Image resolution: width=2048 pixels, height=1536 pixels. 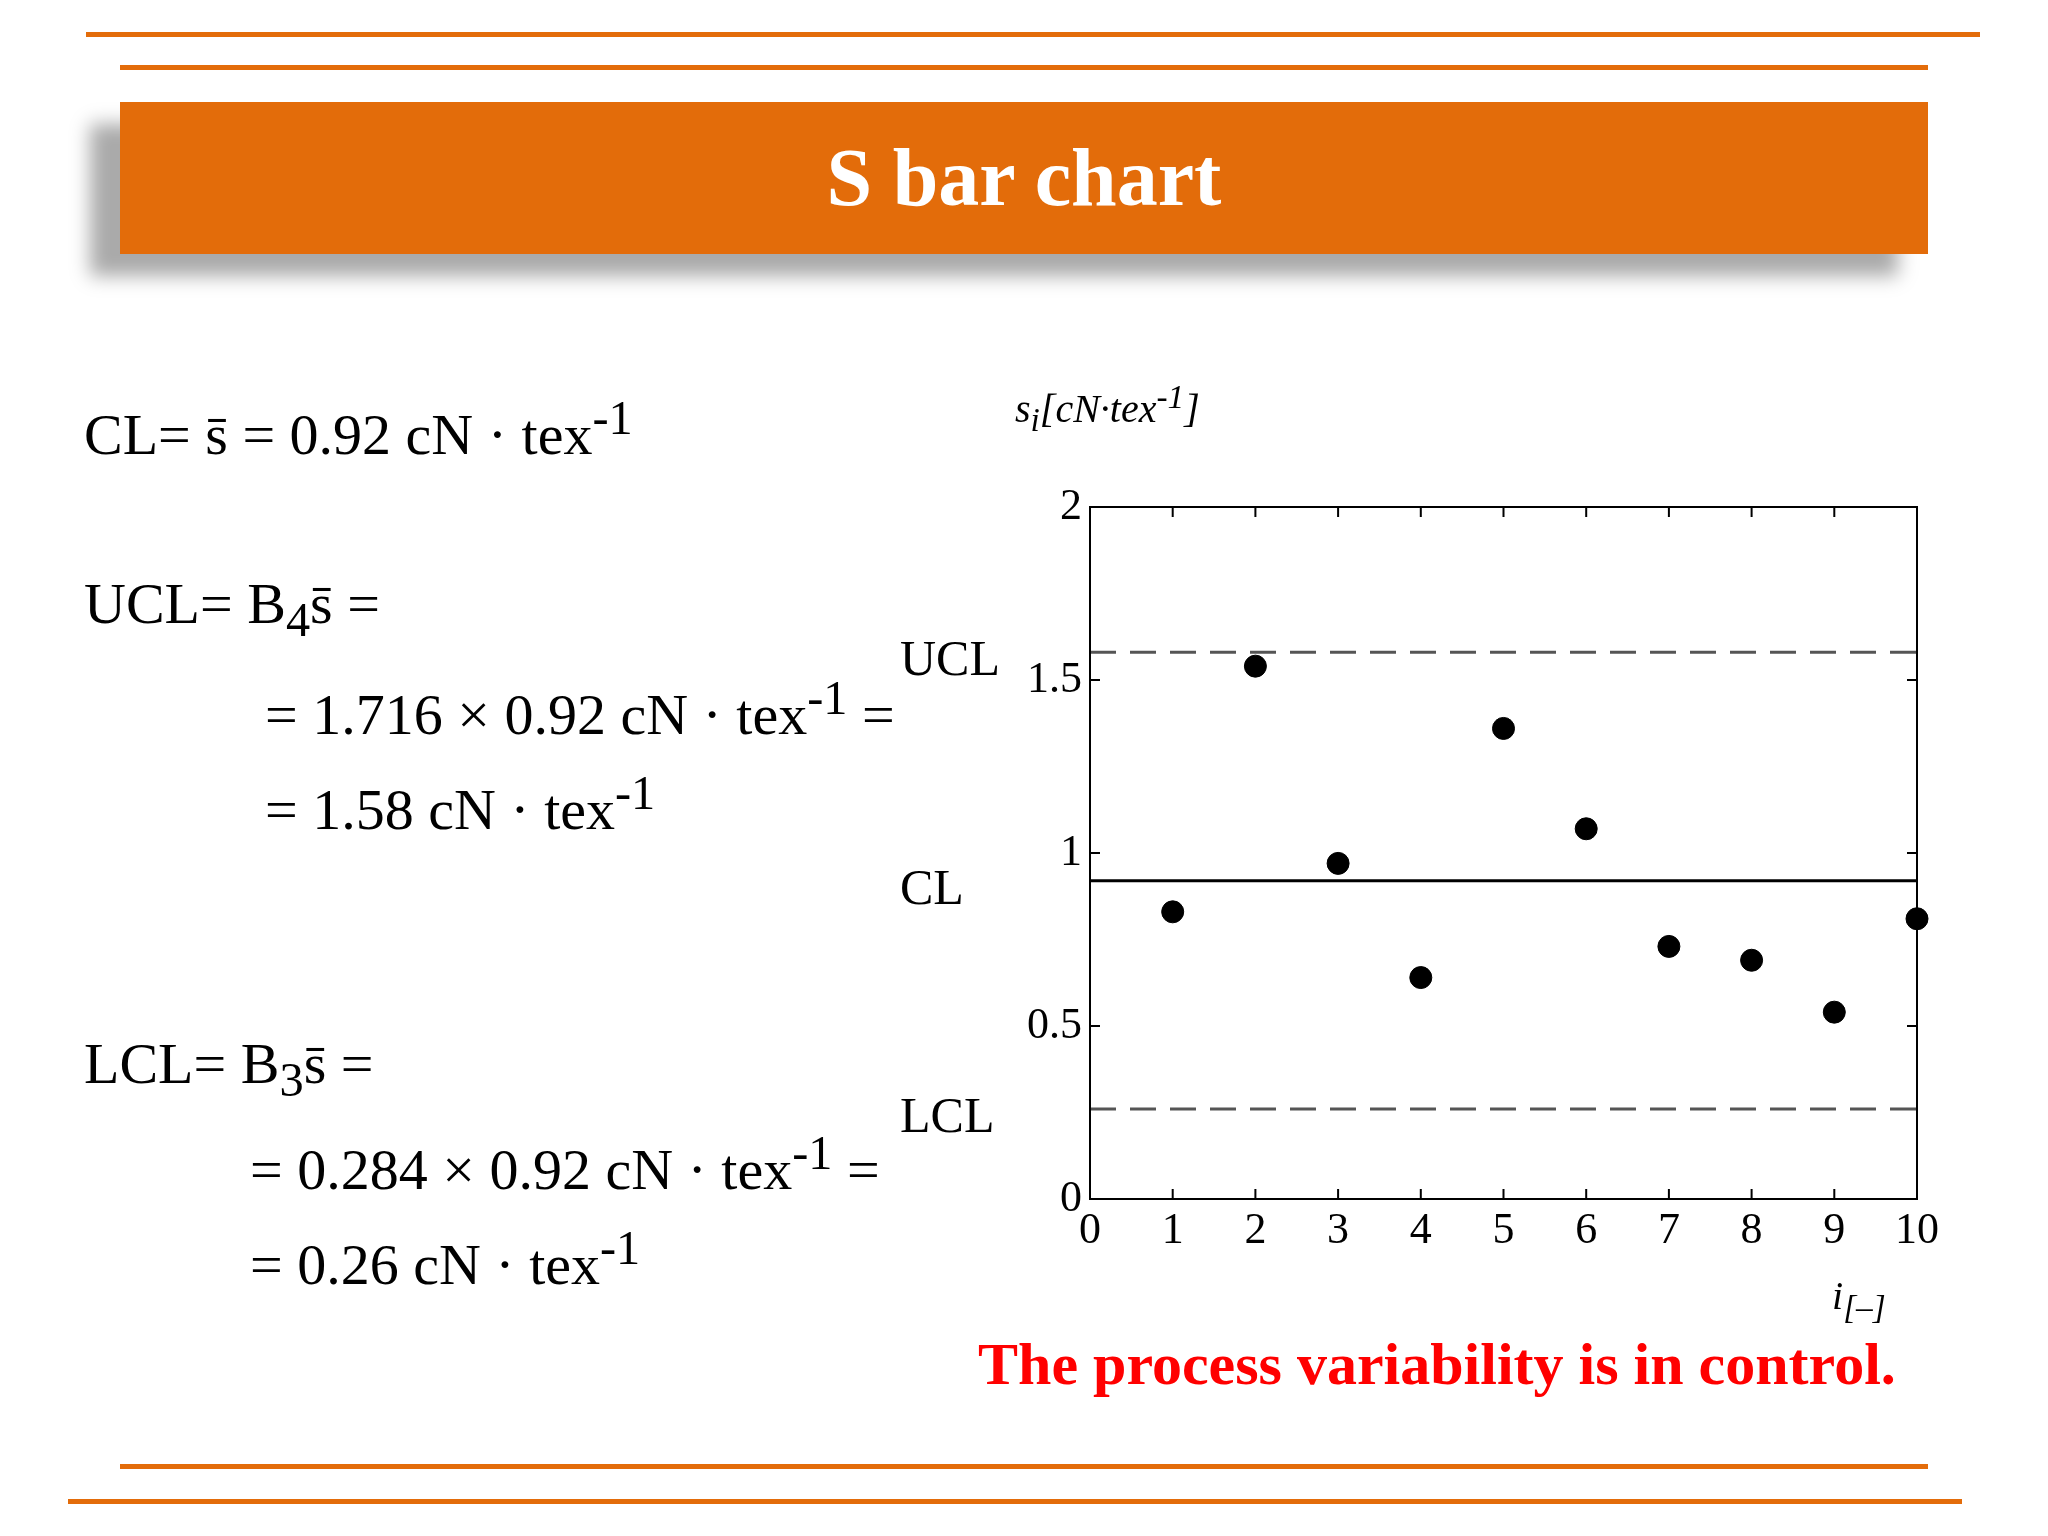 What do you see at coordinates (229, 1068) in the screenshot?
I see `text: LCL= B$_{3}$s̄ =` at bounding box center [229, 1068].